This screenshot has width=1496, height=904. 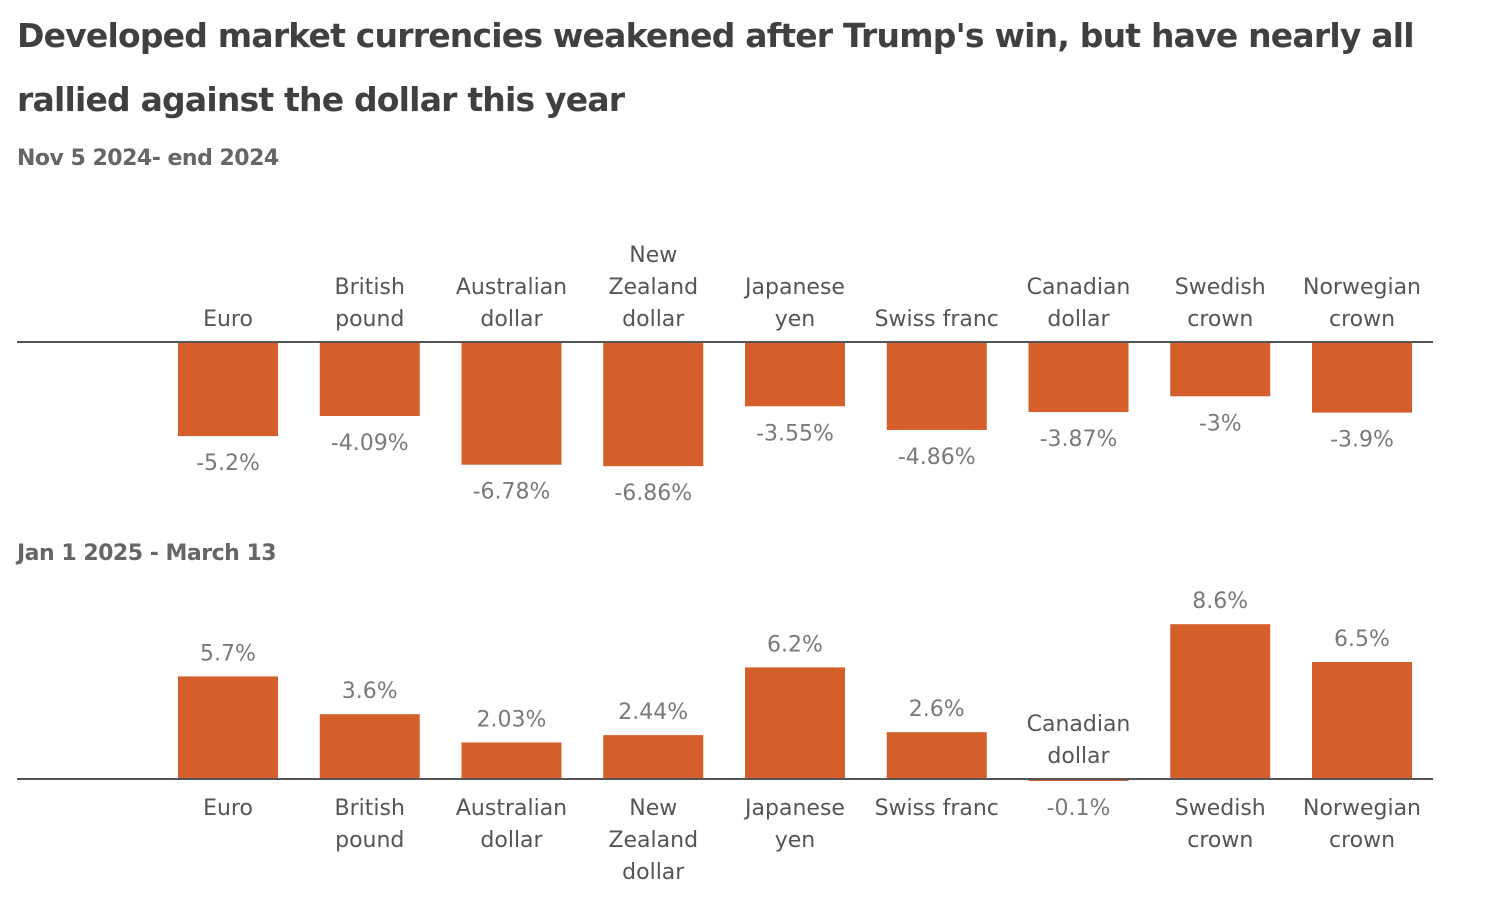 I want to click on value-label: 3.6%, so click(x=370, y=691).